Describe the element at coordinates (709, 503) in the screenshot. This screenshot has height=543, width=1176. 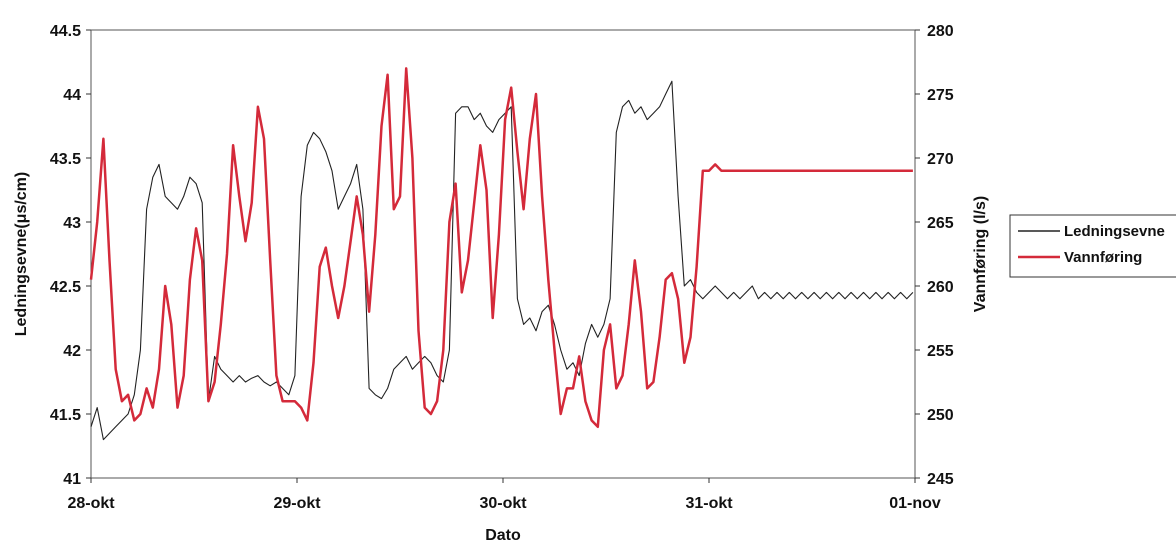
I see `x-tick-label: 31-okt` at that location.